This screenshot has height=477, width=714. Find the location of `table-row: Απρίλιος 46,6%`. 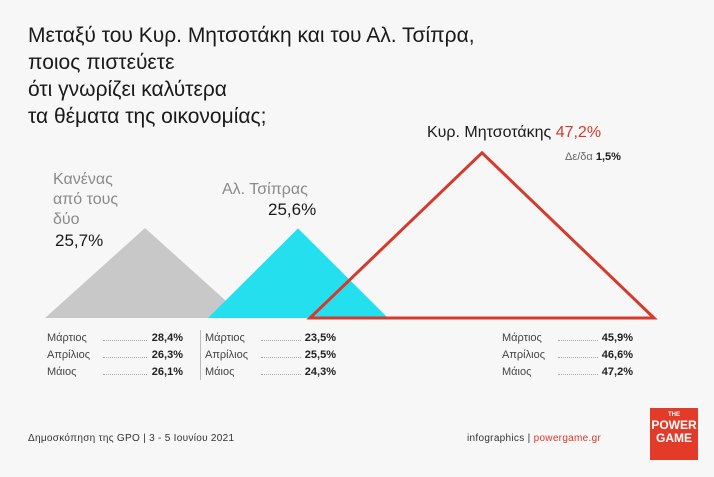

table-row: Απρίλιος 46,6% is located at coordinates (567, 355).